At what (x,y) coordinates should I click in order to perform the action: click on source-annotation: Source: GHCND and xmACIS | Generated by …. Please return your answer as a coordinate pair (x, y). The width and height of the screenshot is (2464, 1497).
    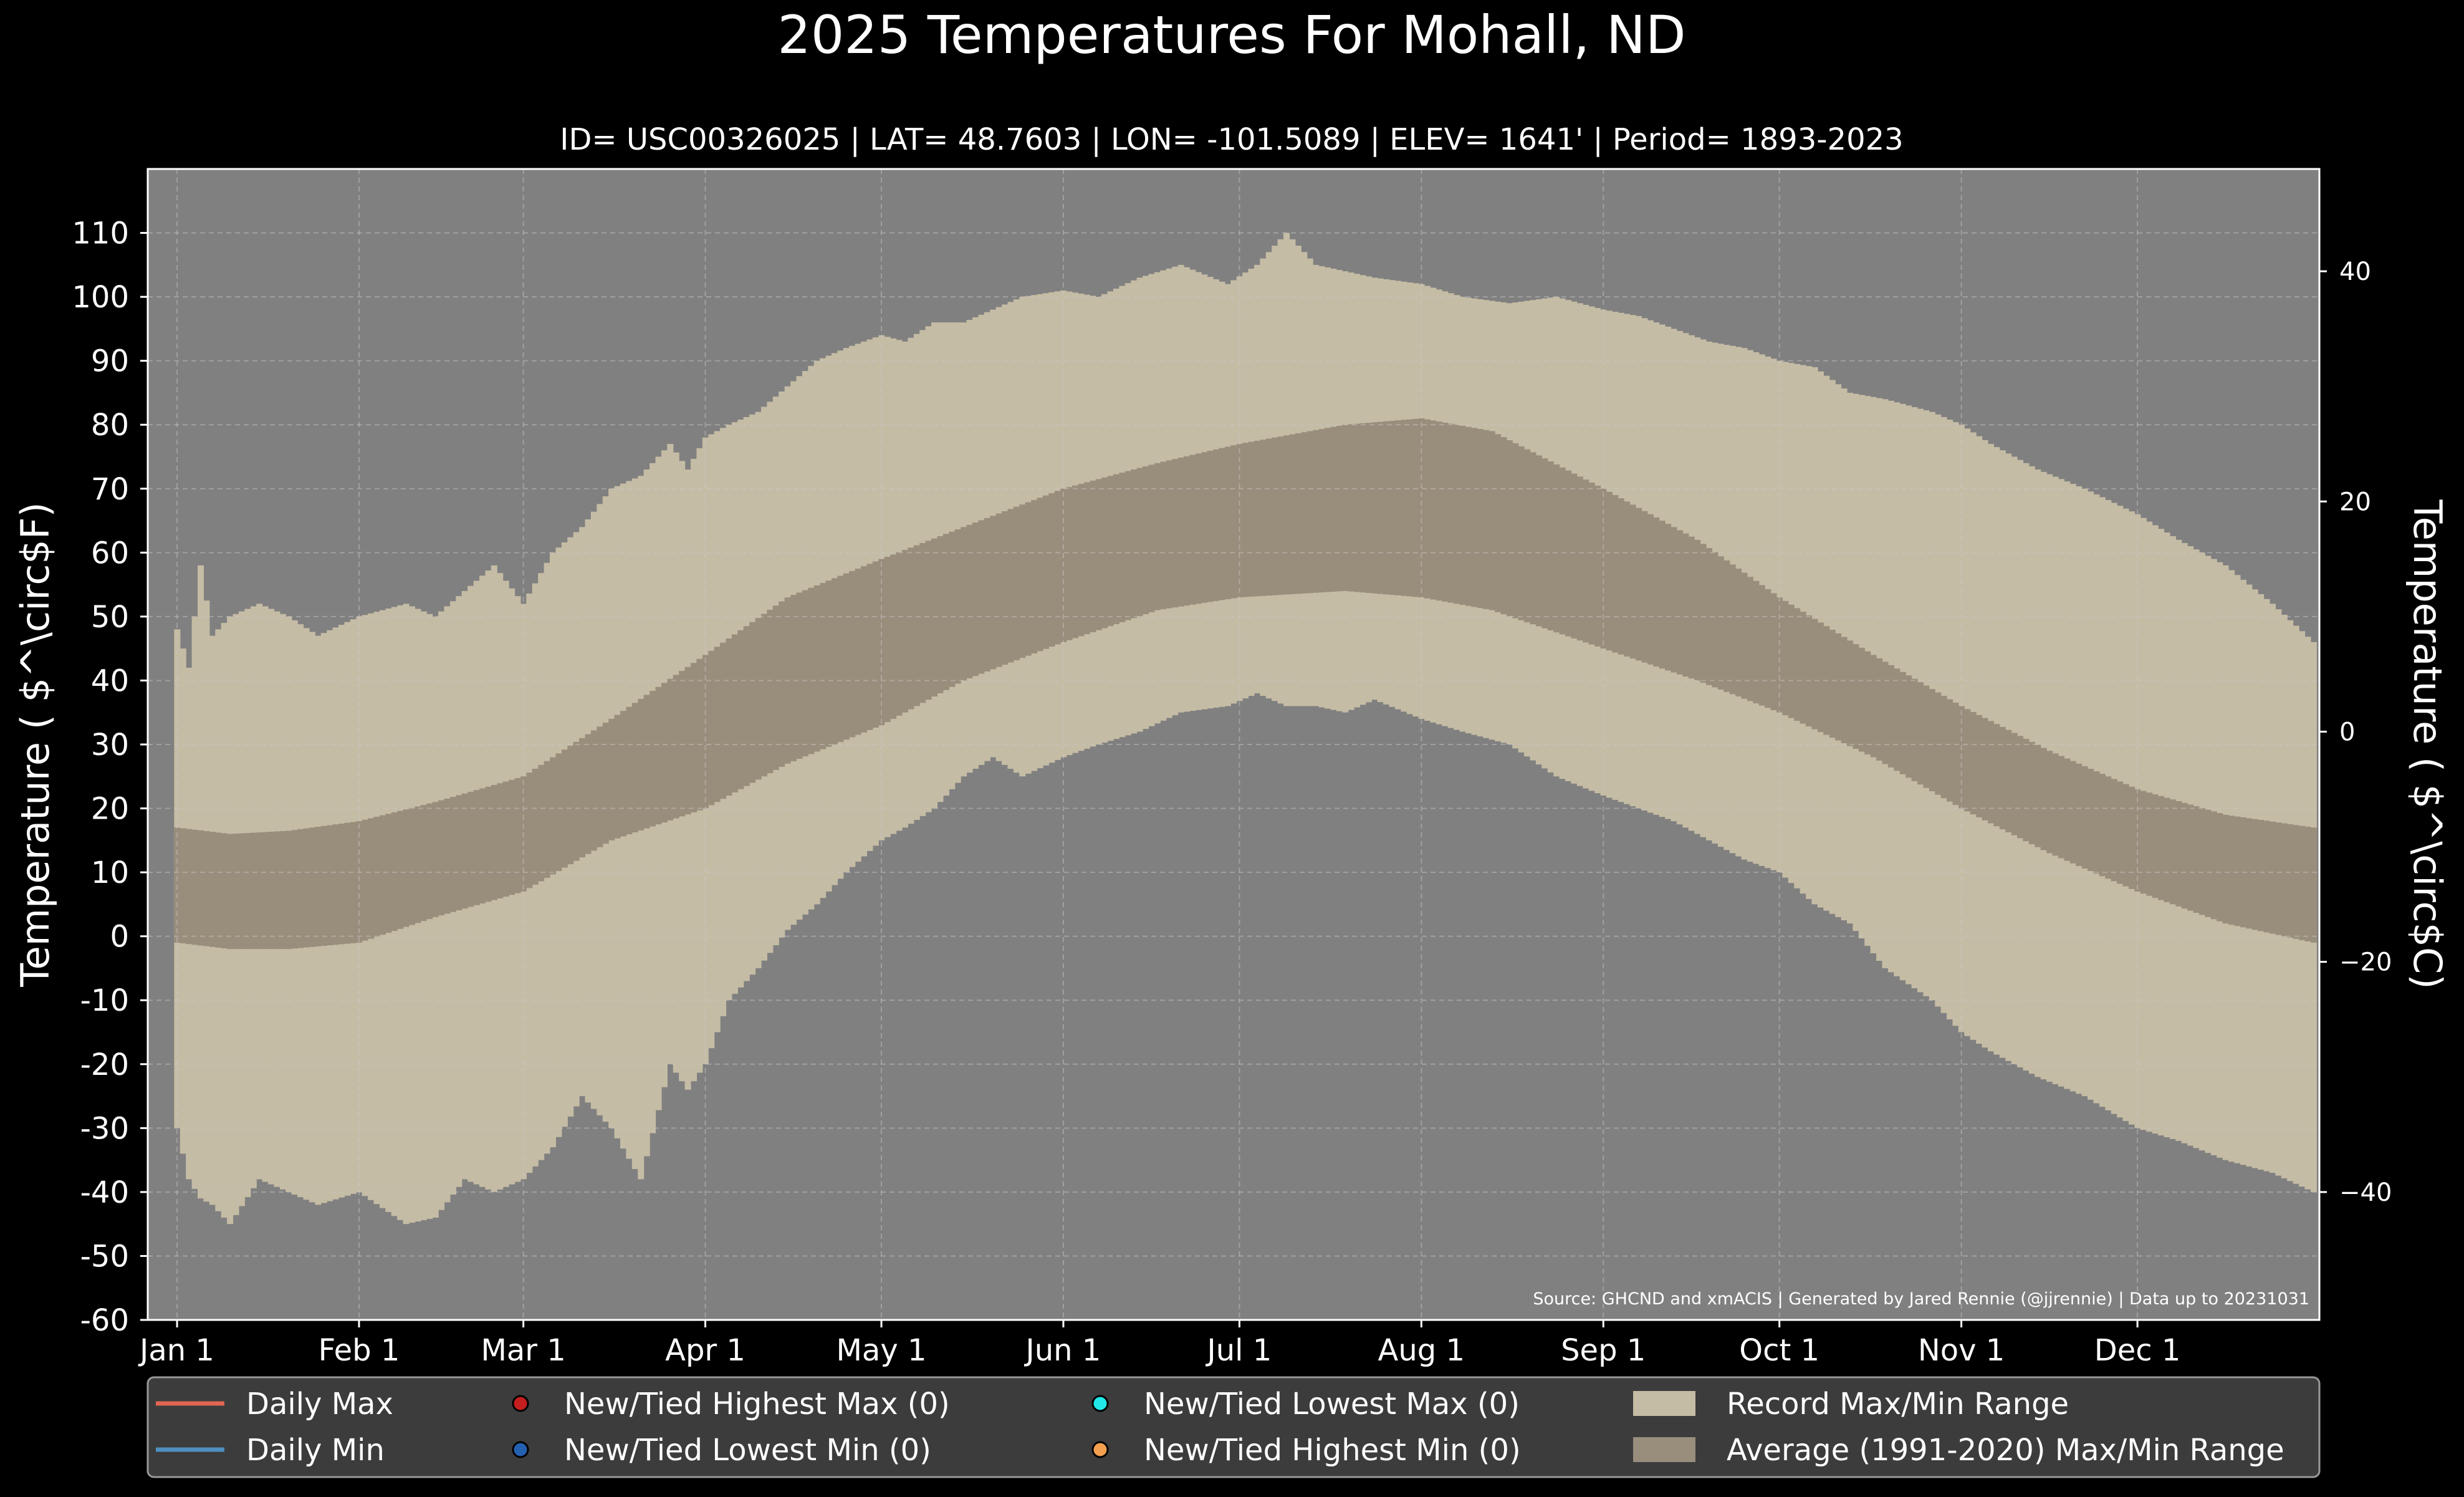
    Looking at the image, I should click on (1921, 1299).